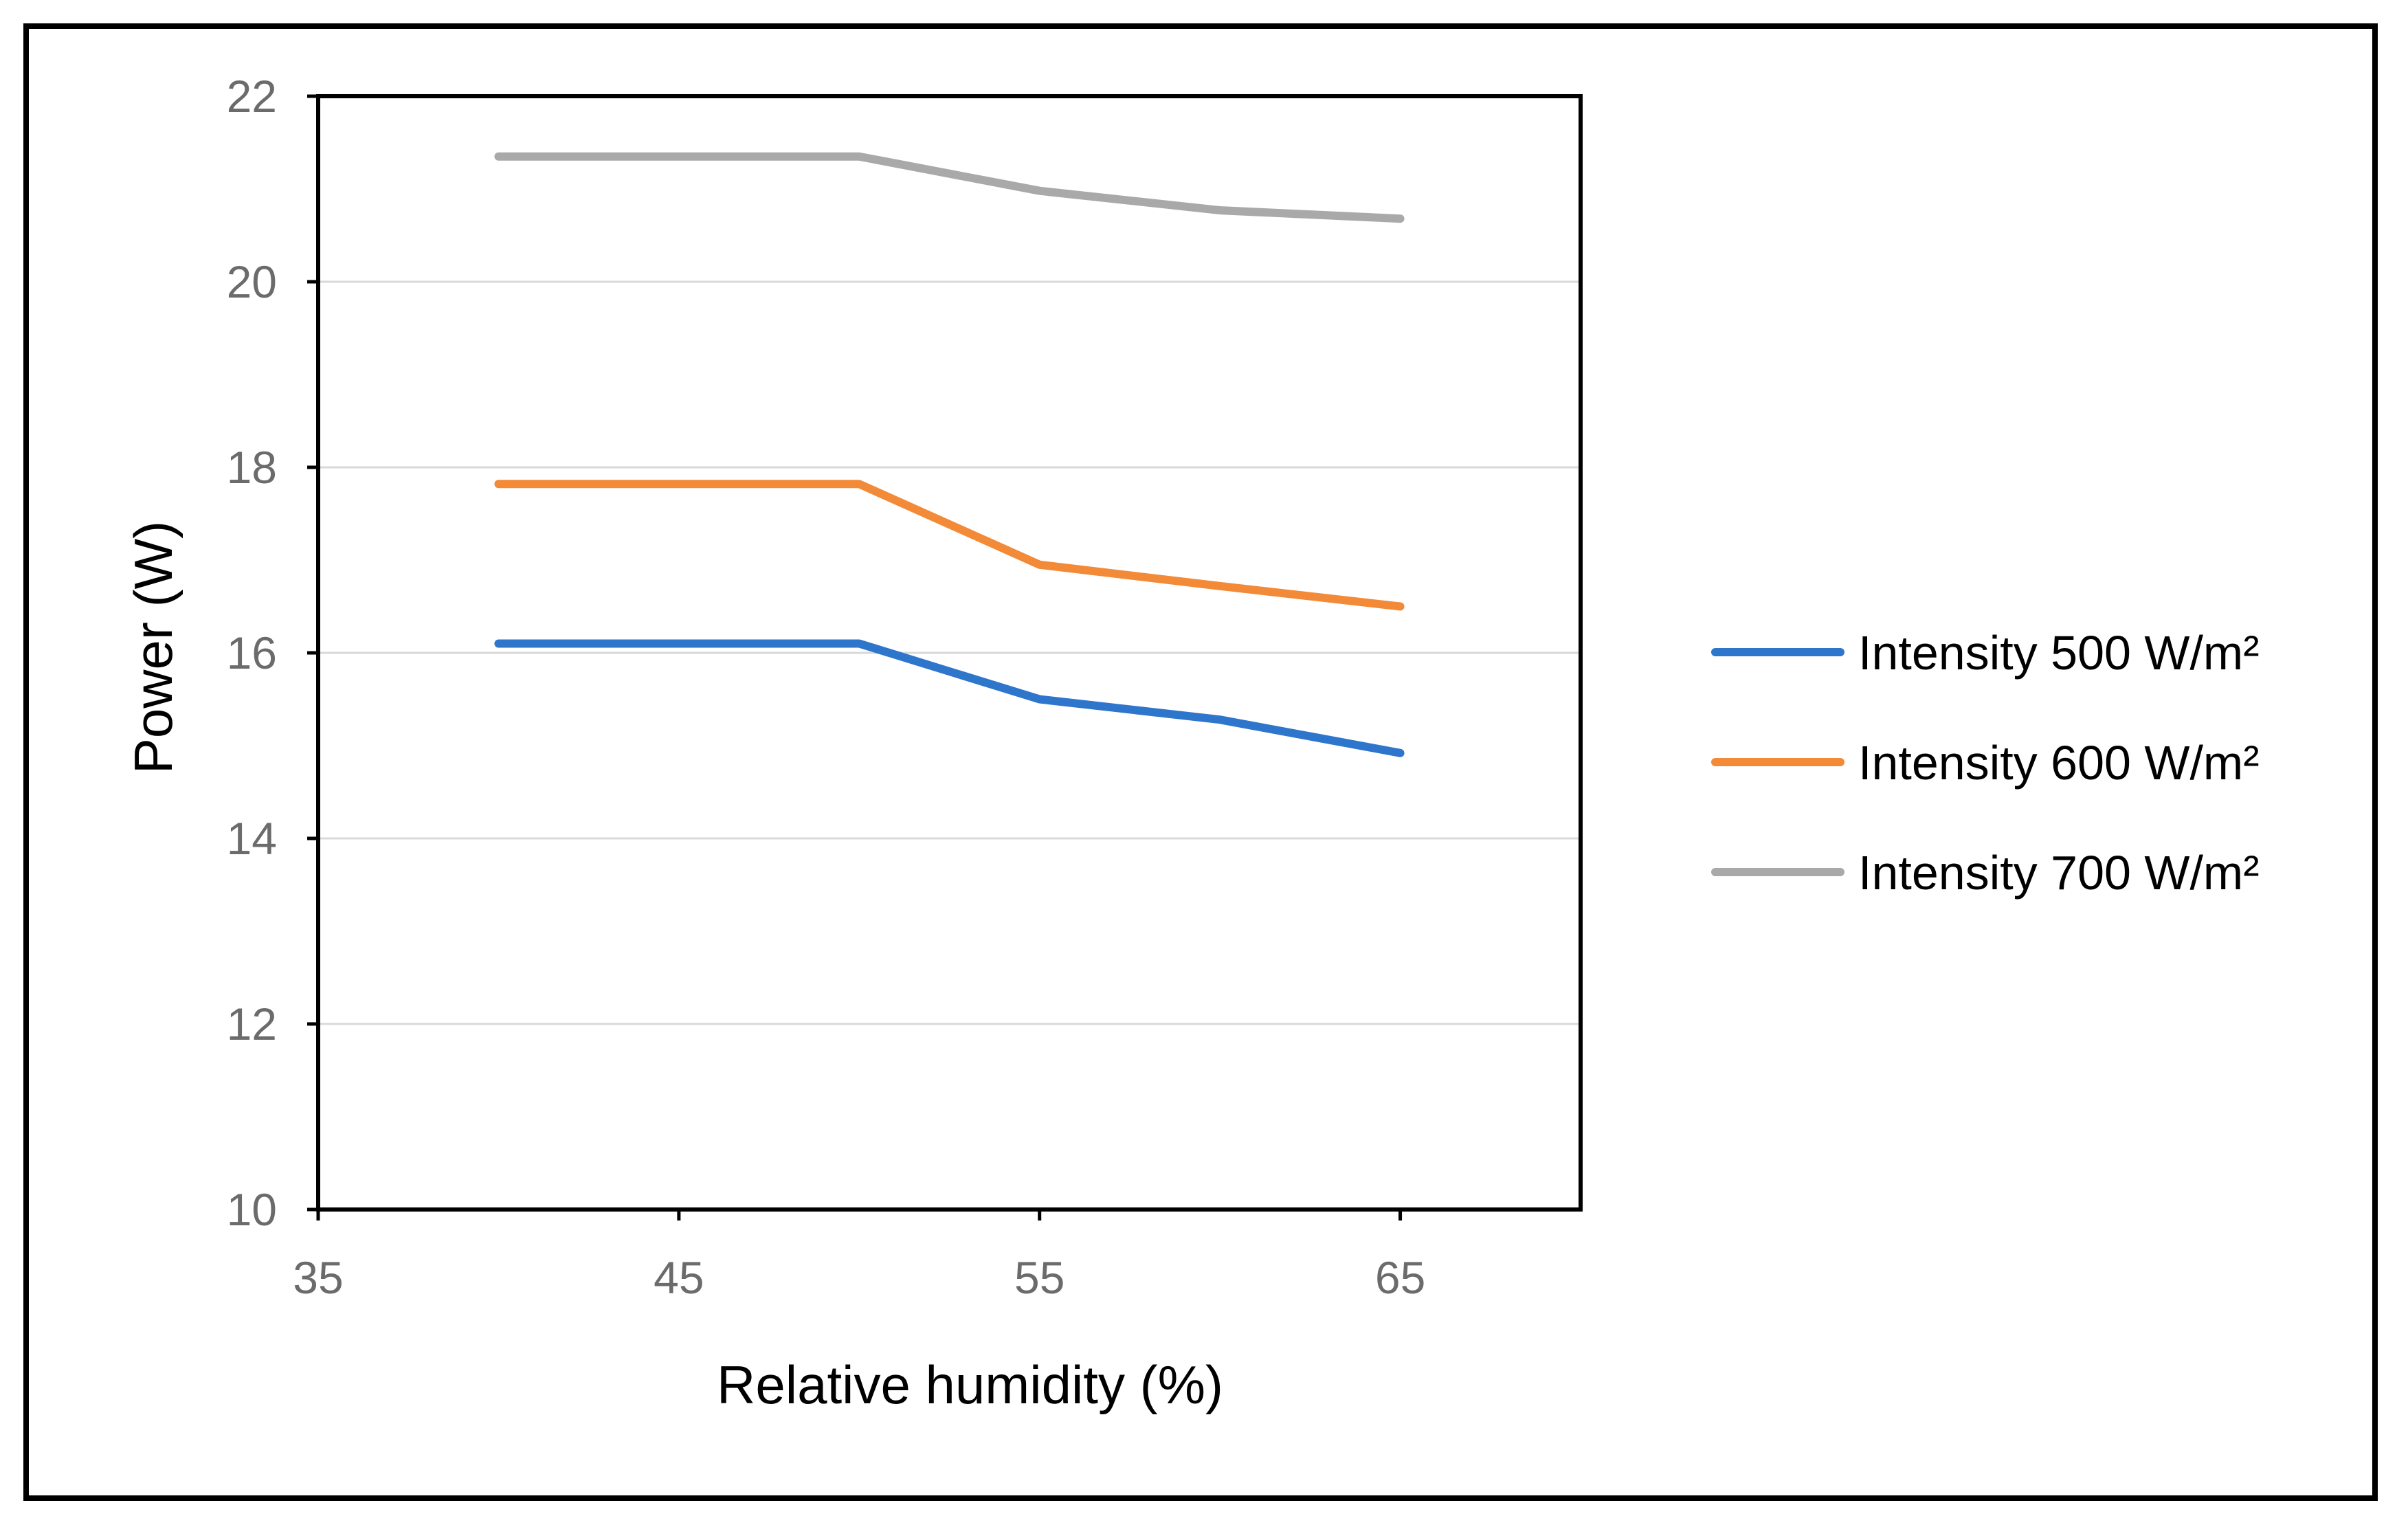  Describe the element at coordinates (252, 281) in the screenshot. I see `y-tick-label: 20` at that location.